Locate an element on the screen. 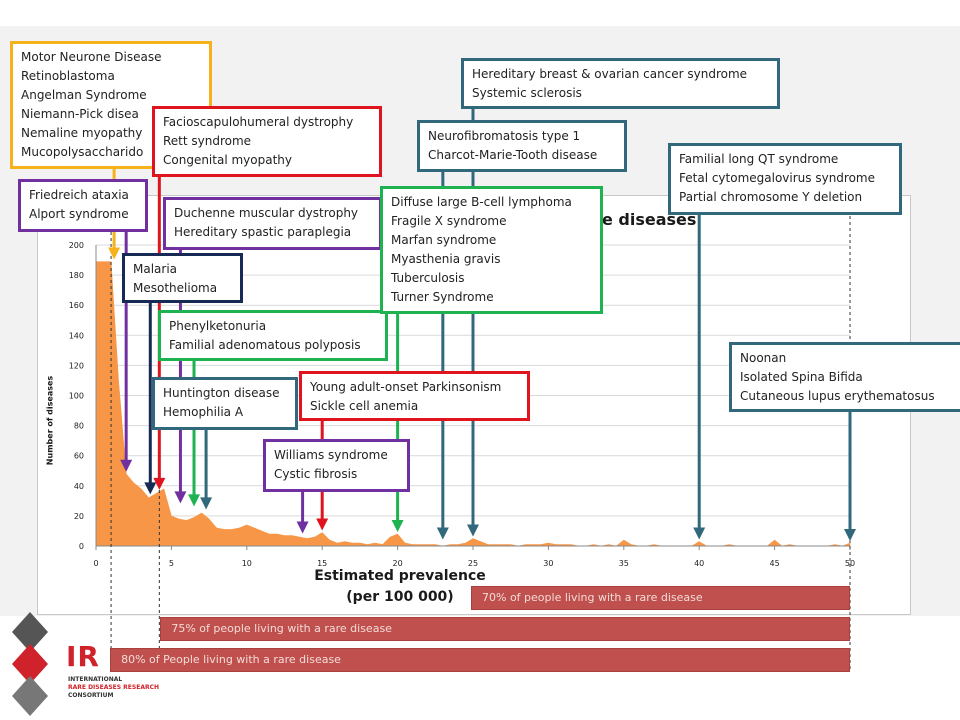  annotation-line: Systemic sclerosis is located at coordinates (527, 93).